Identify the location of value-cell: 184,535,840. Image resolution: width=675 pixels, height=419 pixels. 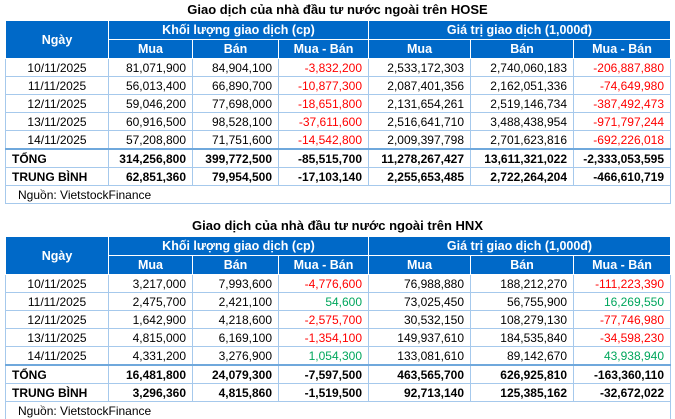
(522, 337).